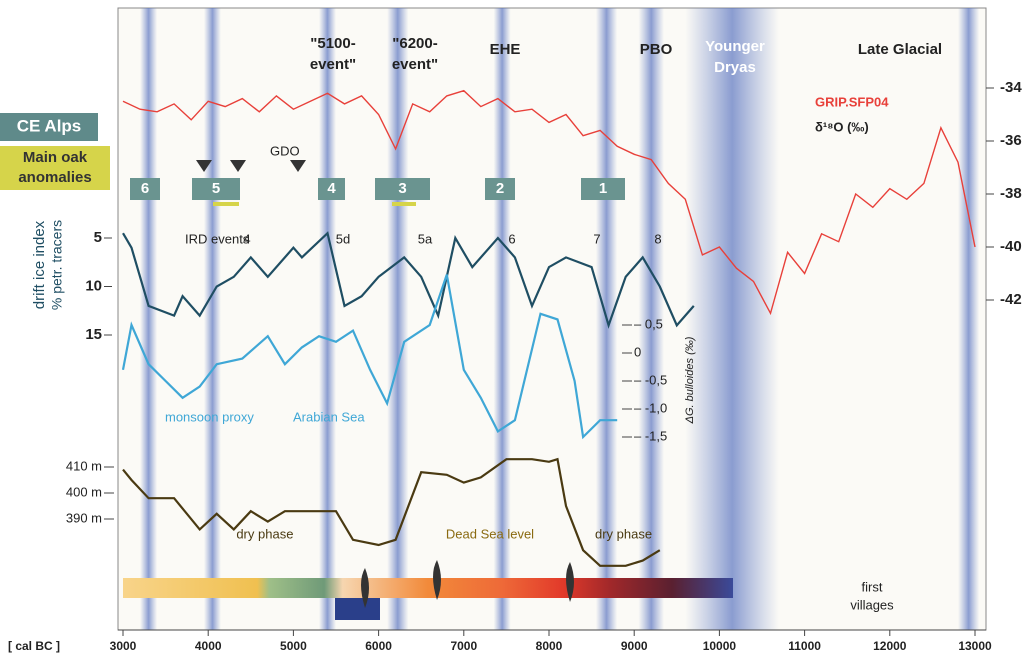  What do you see at coordinates (357, 609) in the screenshot?
I see `culture-bar-dark` at bounding box center [357, 609].